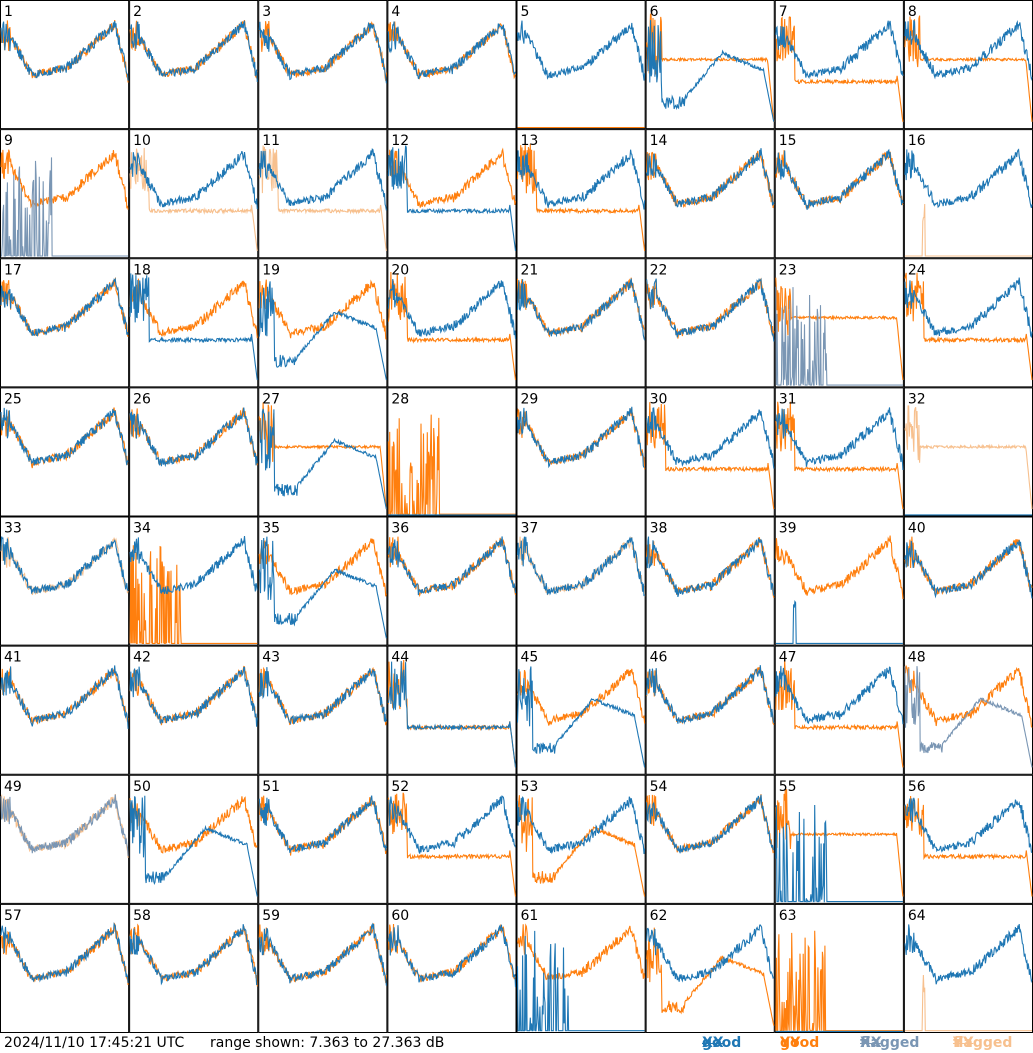 The image size is (1033, 1053). I want to click on panel-37: 37, so click(581, 581).